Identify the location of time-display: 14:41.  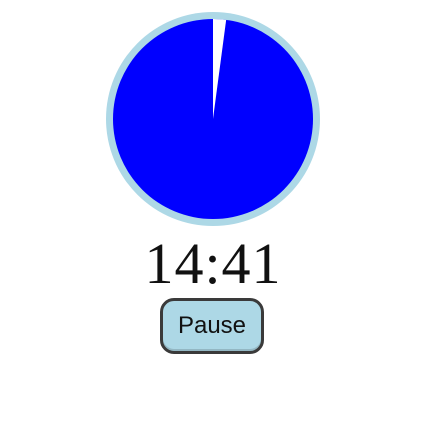
(213, 263).